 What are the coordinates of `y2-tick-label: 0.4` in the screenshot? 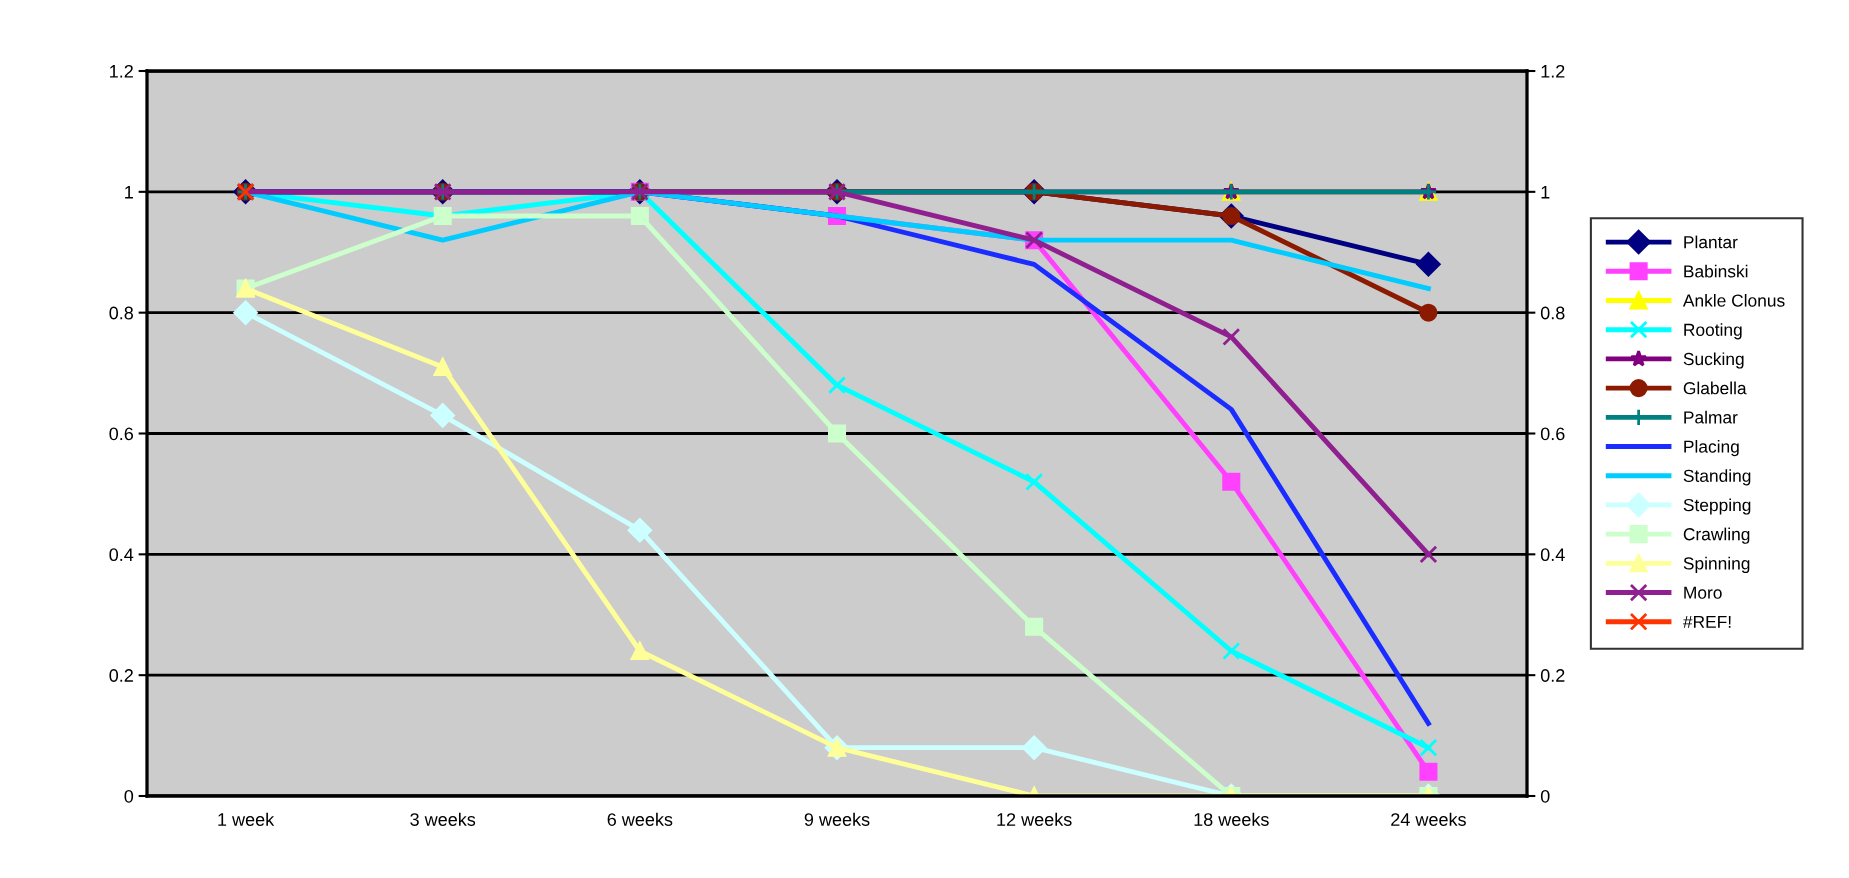 It's located at (1552, 555).